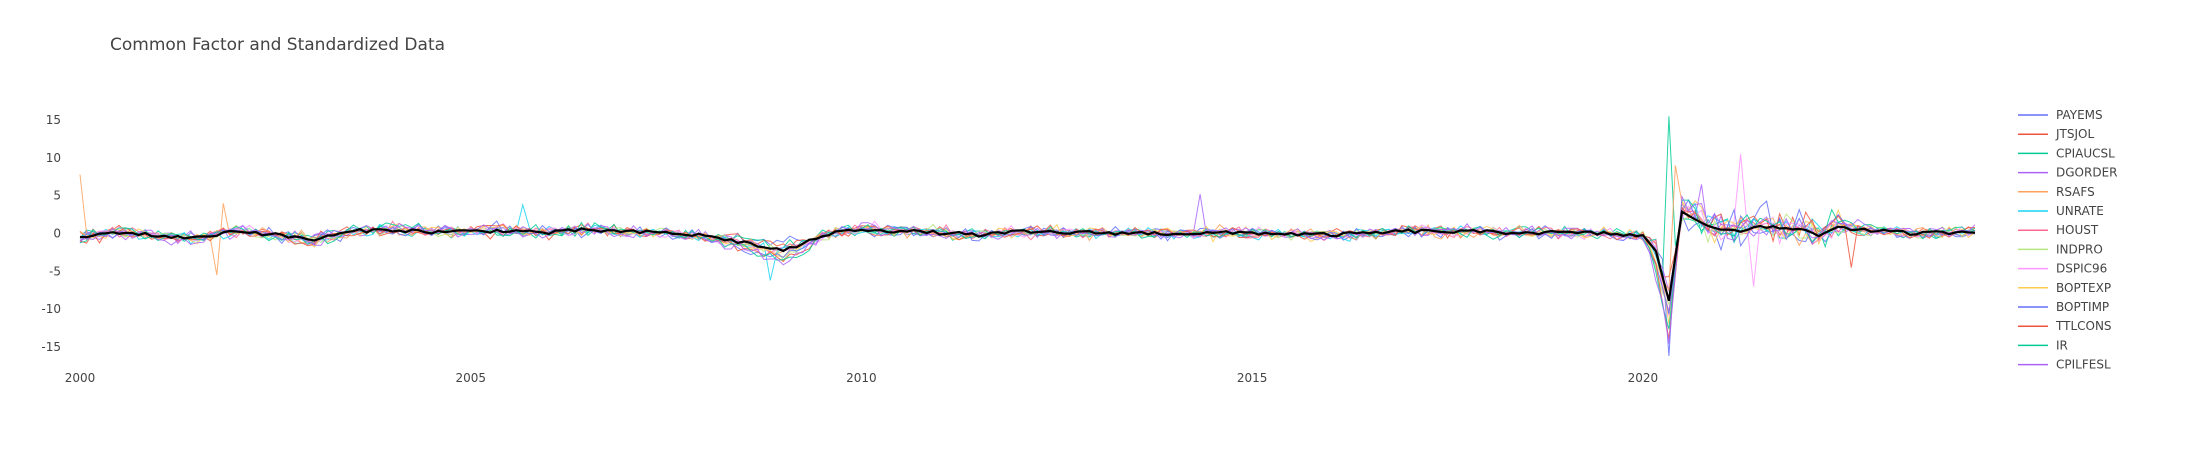 The image size is (2209, 450). Describe the element at coordinates (277, 45) in the screenshot. I see `chart-title: Common Factor and Standardized Data` at that location.